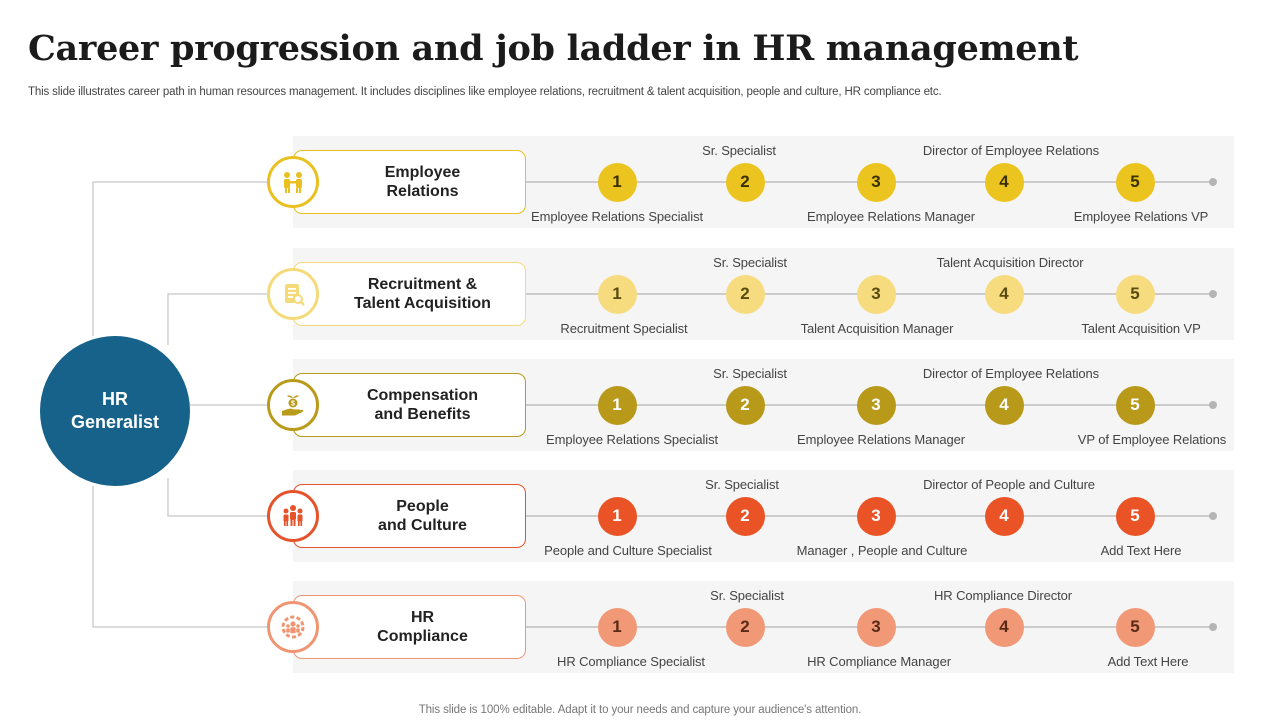 The width and height of the screenshot is (1280, 720). Describe the element at coordinates (1152, 439) in the screenshot. I see `role-label-below: VP of Employee Relations` at that location.